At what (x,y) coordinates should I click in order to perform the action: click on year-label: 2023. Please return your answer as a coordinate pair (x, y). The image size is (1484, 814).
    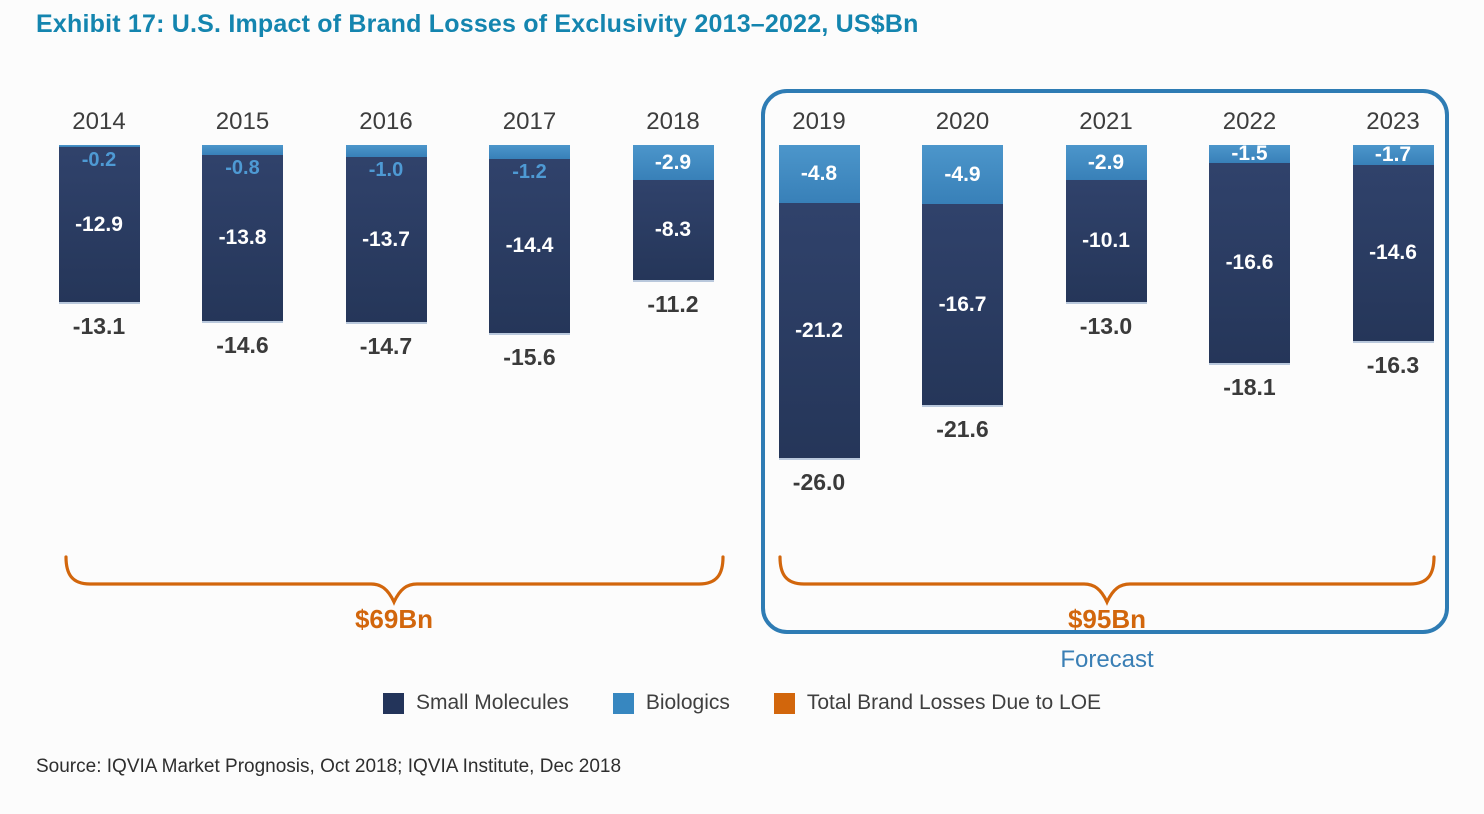
    Looking at the image, I should click on (1393, 121).